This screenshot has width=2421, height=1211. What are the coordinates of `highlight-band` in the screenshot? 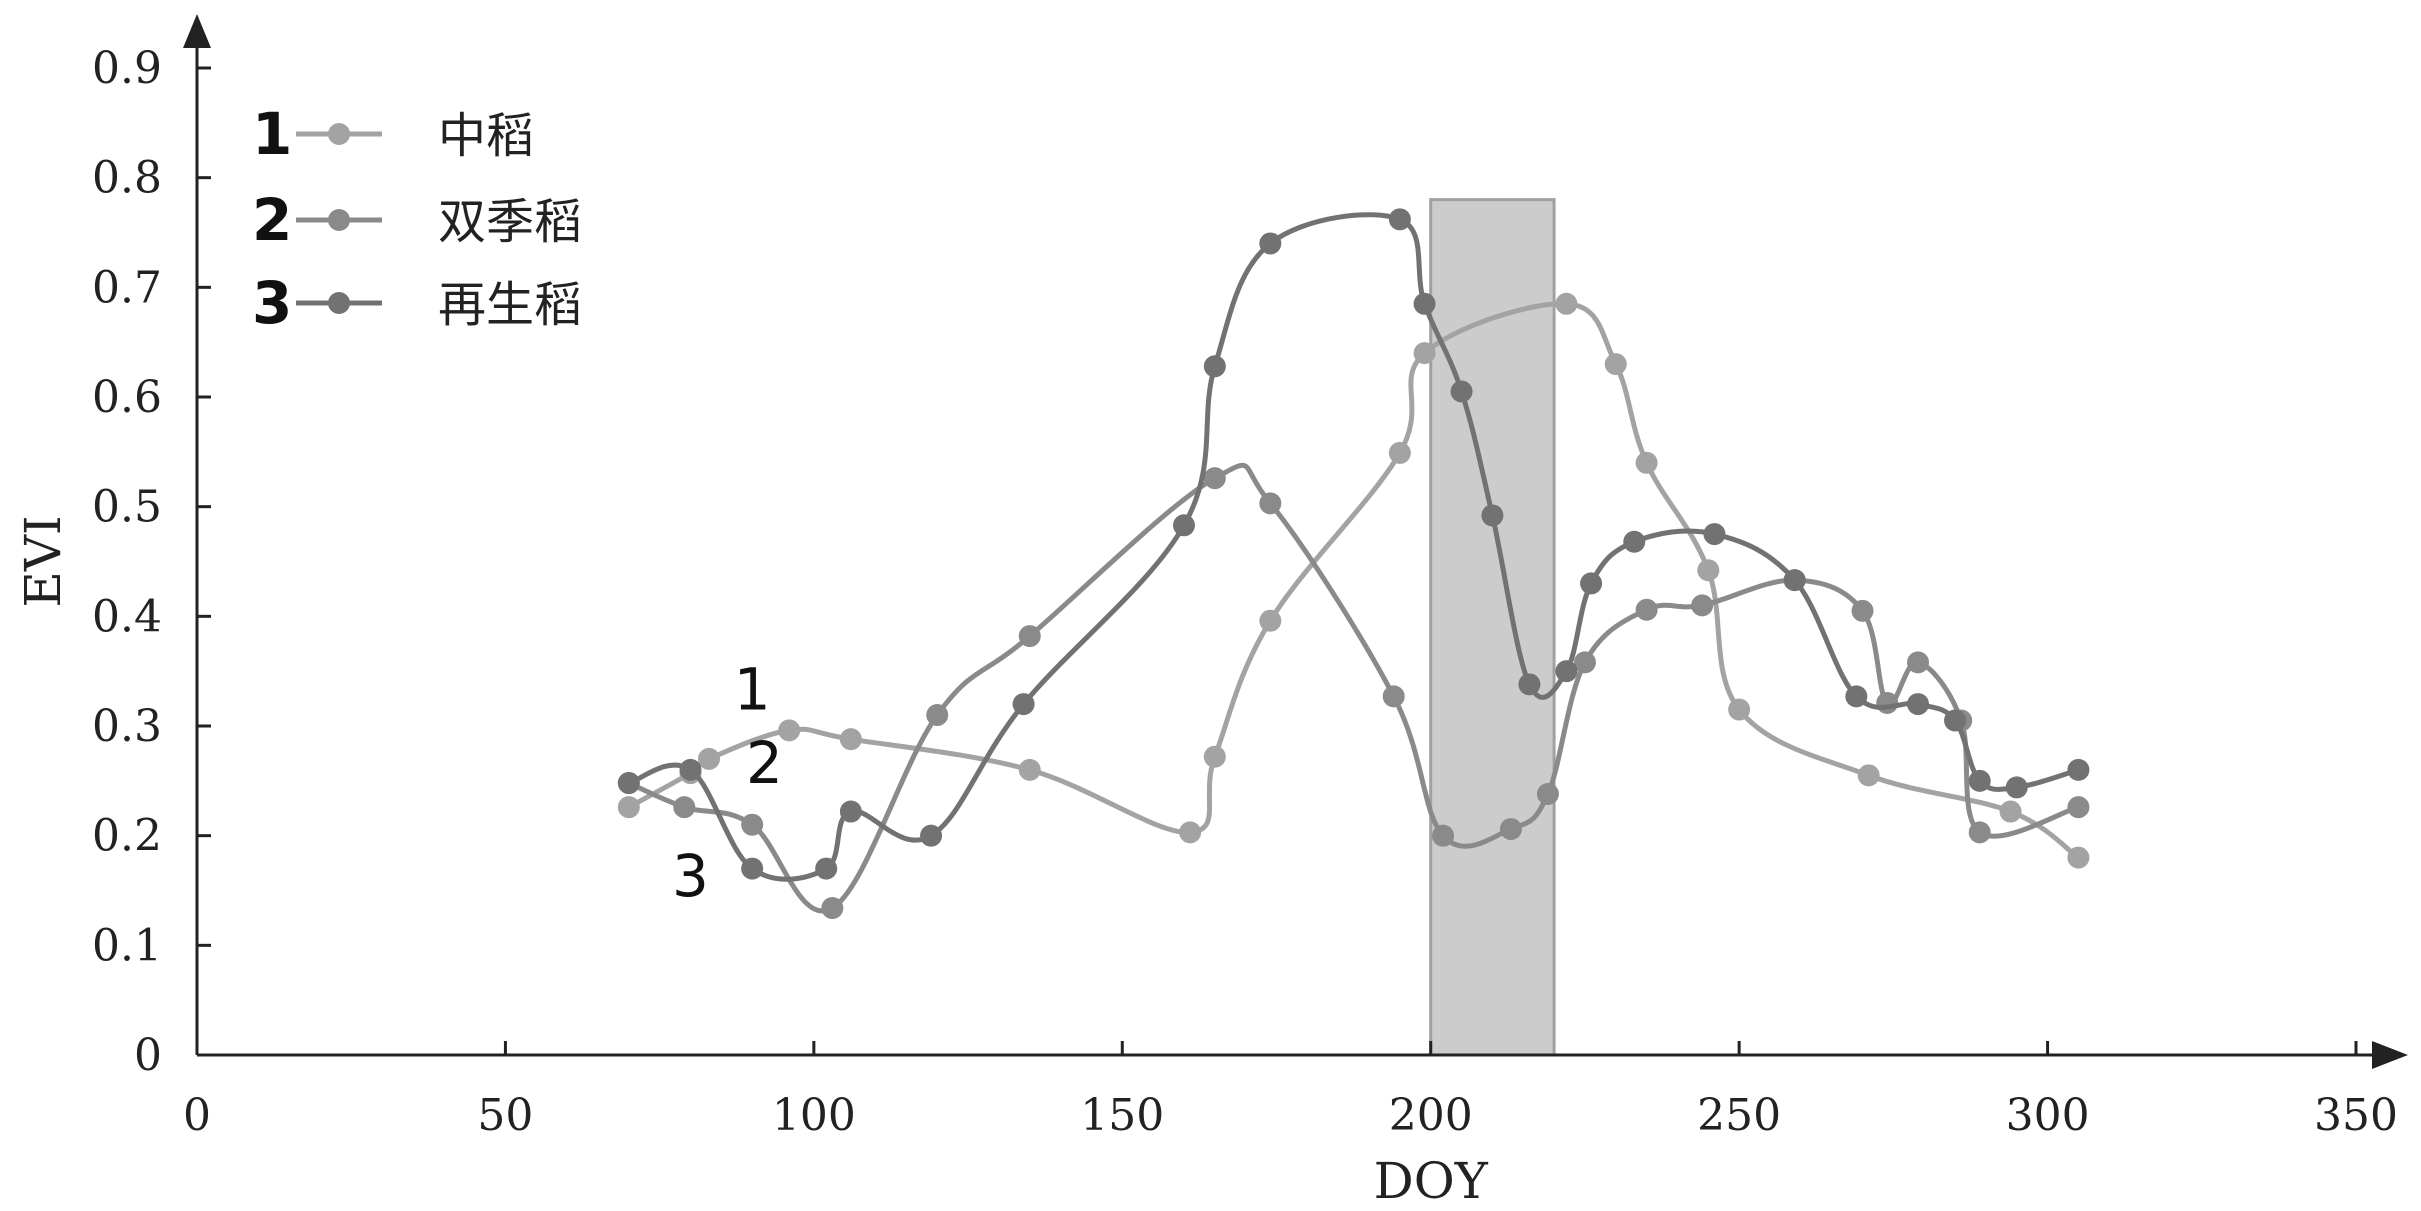 It's located at (1492, 627).